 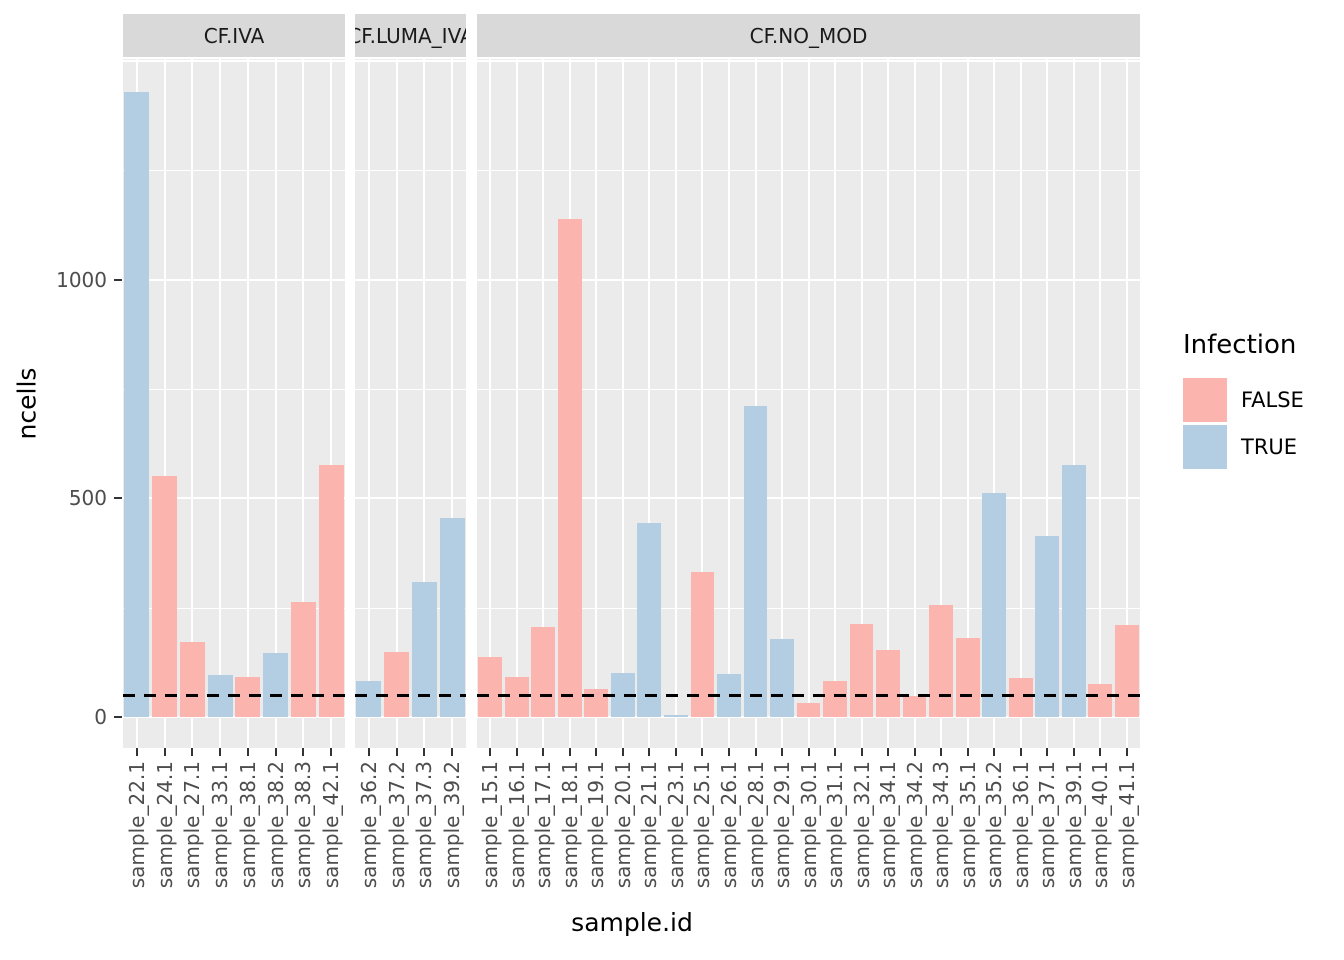 I want to click on bar-sample_38.1, so click(x=248, y=697).